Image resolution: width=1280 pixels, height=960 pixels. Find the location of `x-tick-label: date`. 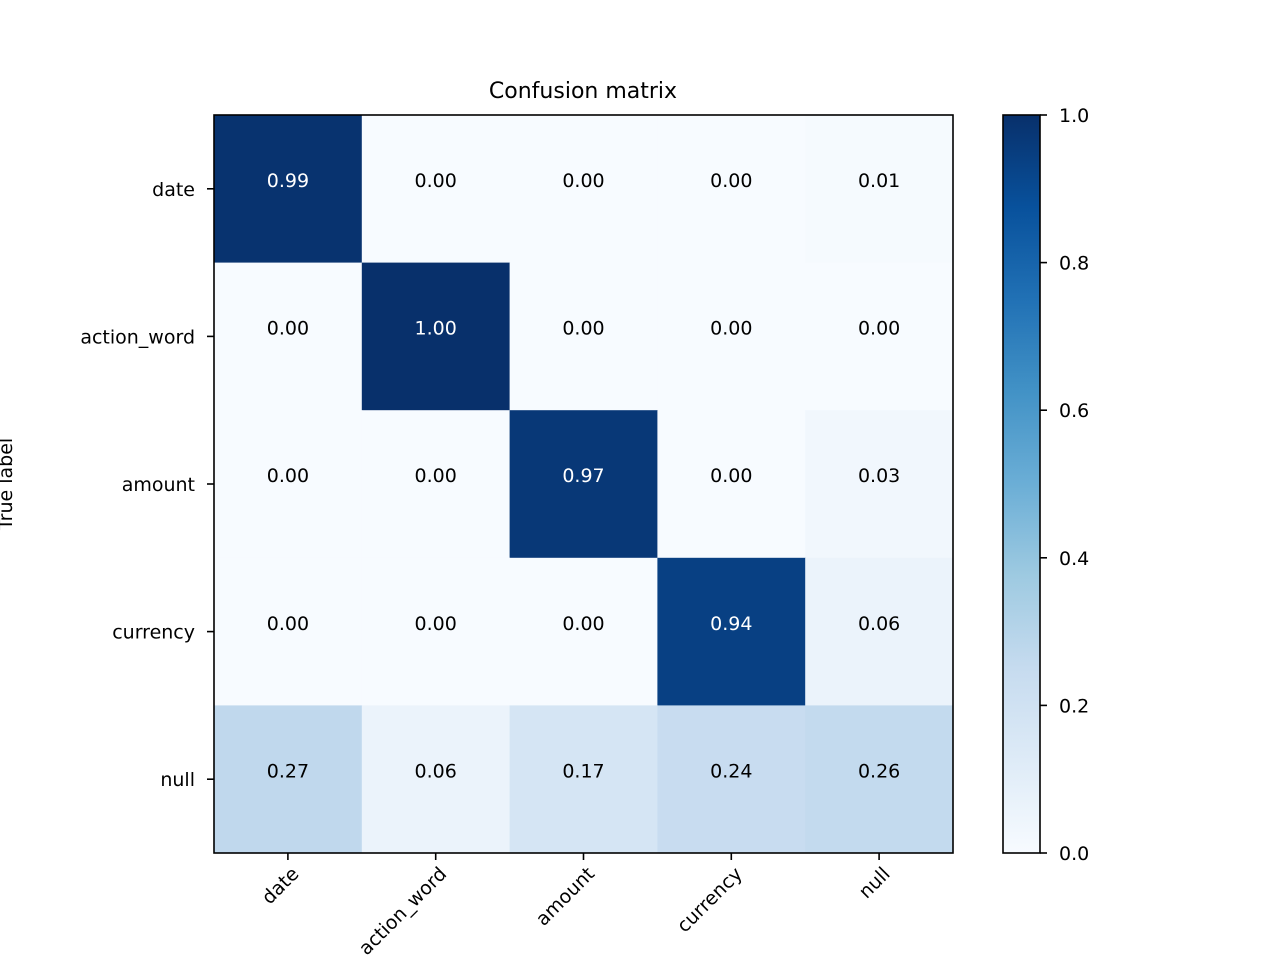

x-tick-label: date is located at coordinates (281, 886).